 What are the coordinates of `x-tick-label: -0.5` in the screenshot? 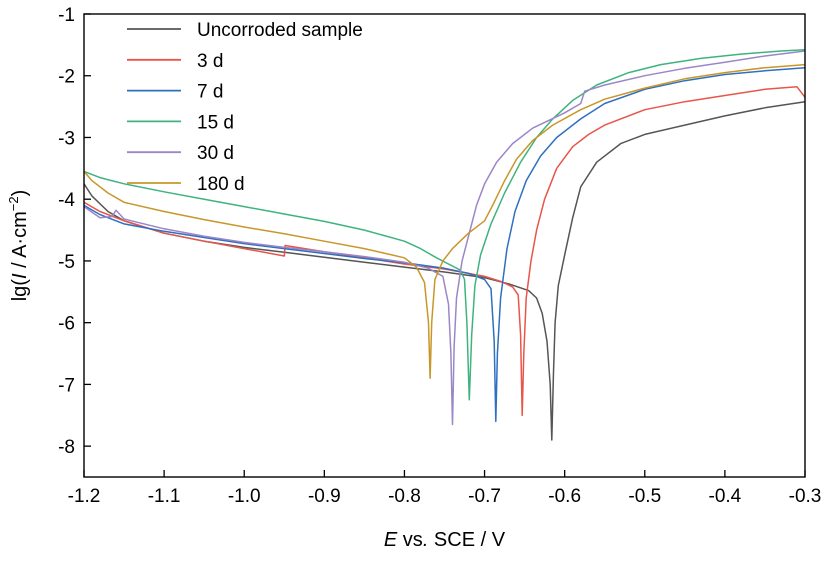 It's located at (644, 496).